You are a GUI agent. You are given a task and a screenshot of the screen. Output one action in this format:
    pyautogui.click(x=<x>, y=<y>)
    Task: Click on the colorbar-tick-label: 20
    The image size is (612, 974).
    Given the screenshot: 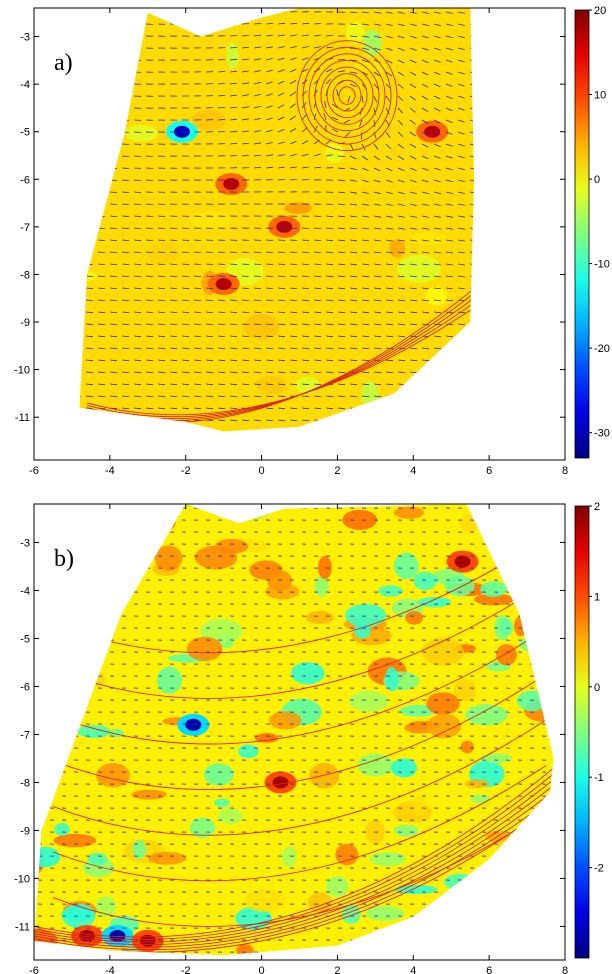 What is the action you would take?
    pyautogui.click(x=600, y=11)
    